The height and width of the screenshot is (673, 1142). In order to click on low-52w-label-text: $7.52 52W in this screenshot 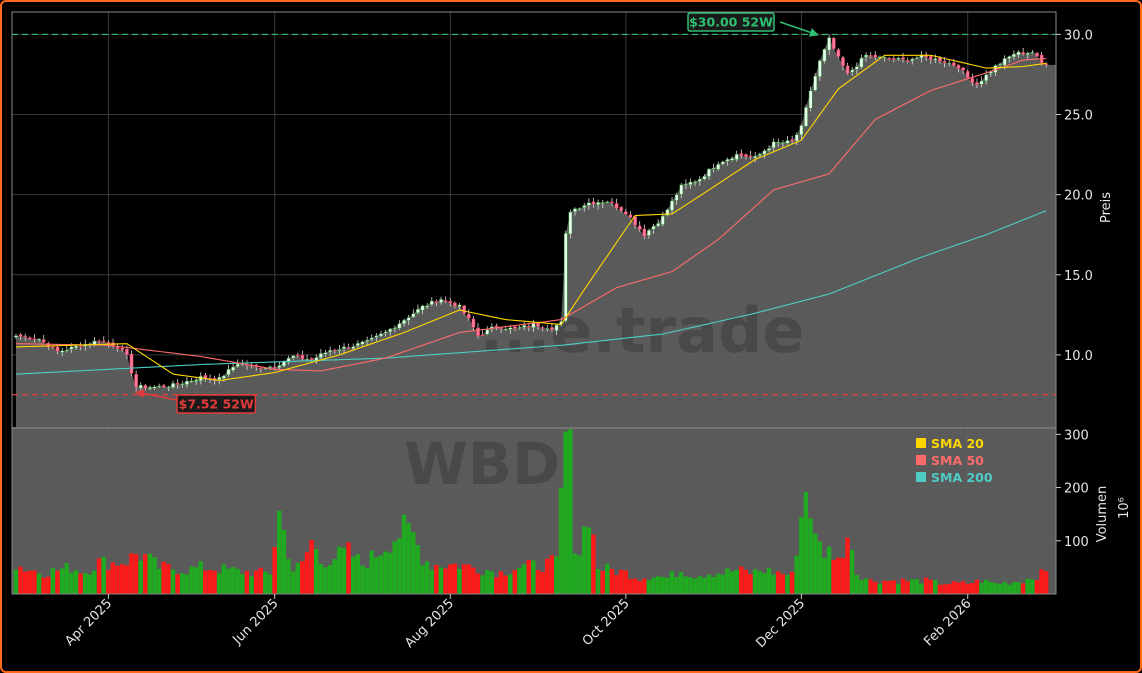, I will do `click(216, 404)`.